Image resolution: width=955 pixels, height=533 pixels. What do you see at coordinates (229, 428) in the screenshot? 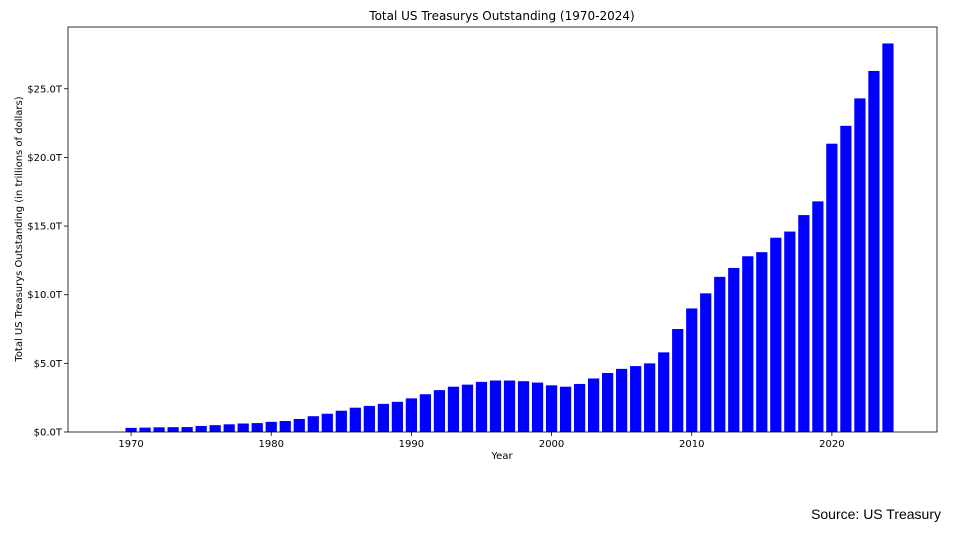
I see `bar-1977` at bounding box center [229, 428].